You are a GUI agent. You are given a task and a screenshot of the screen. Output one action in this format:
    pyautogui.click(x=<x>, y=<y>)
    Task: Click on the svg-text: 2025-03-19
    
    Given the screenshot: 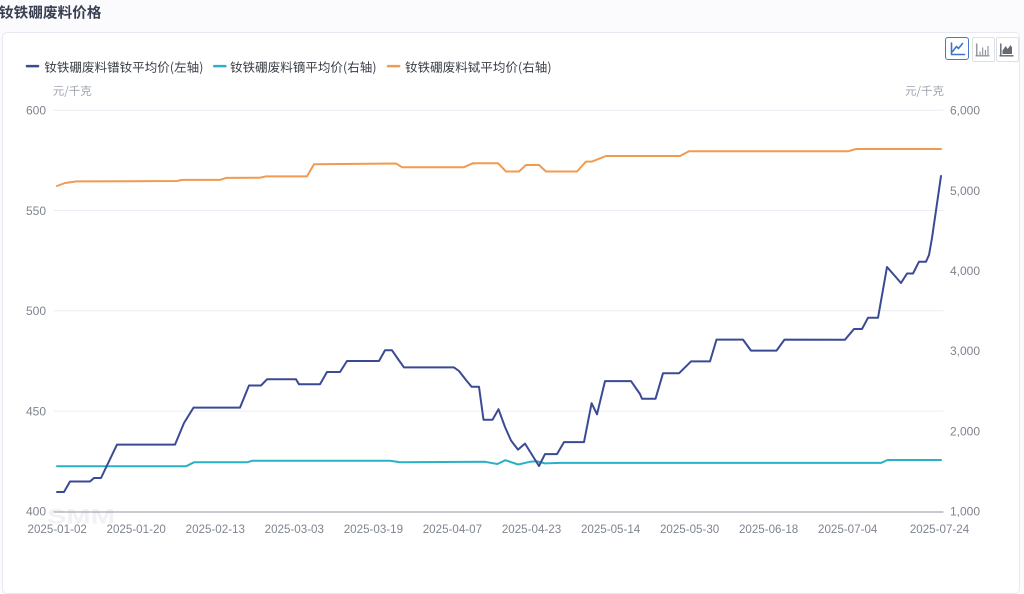 What is the action you would take?
    pyautogui.click(x=373, y=529)
    